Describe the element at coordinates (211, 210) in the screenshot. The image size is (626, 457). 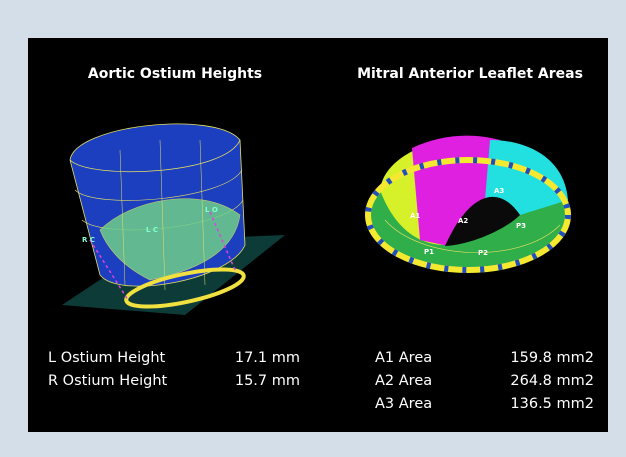
I see `image-label: L O` at that location.